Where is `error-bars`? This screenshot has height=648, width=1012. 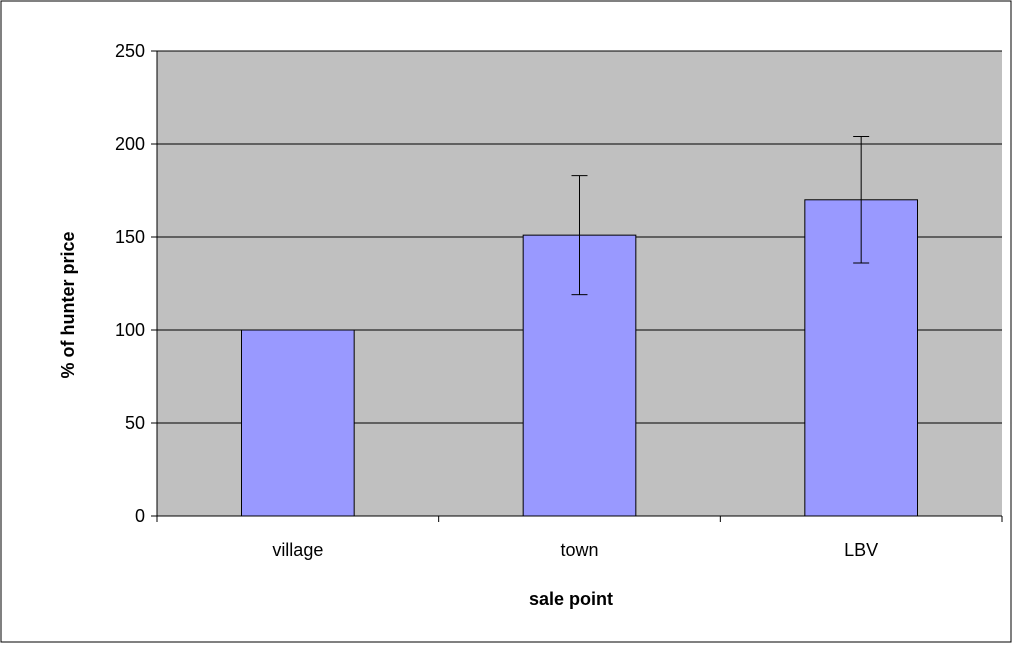 error-bars is located at coordinates (720, 216).